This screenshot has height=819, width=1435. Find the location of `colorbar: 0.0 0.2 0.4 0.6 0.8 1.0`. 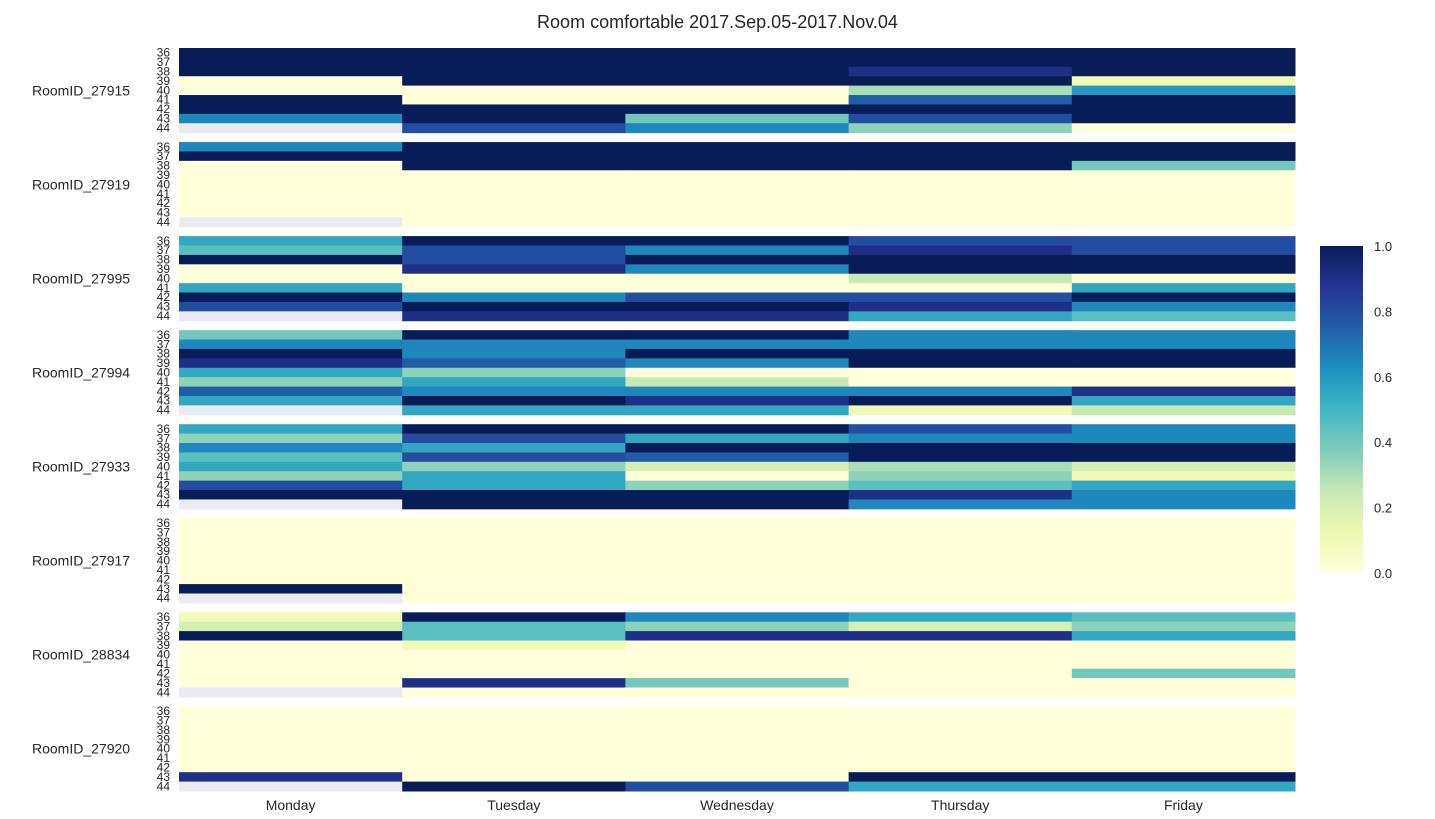

colorbar: 0.0 0.2 0.4 0.6 0.8 1.0 is located at coordinates (1356, 410).